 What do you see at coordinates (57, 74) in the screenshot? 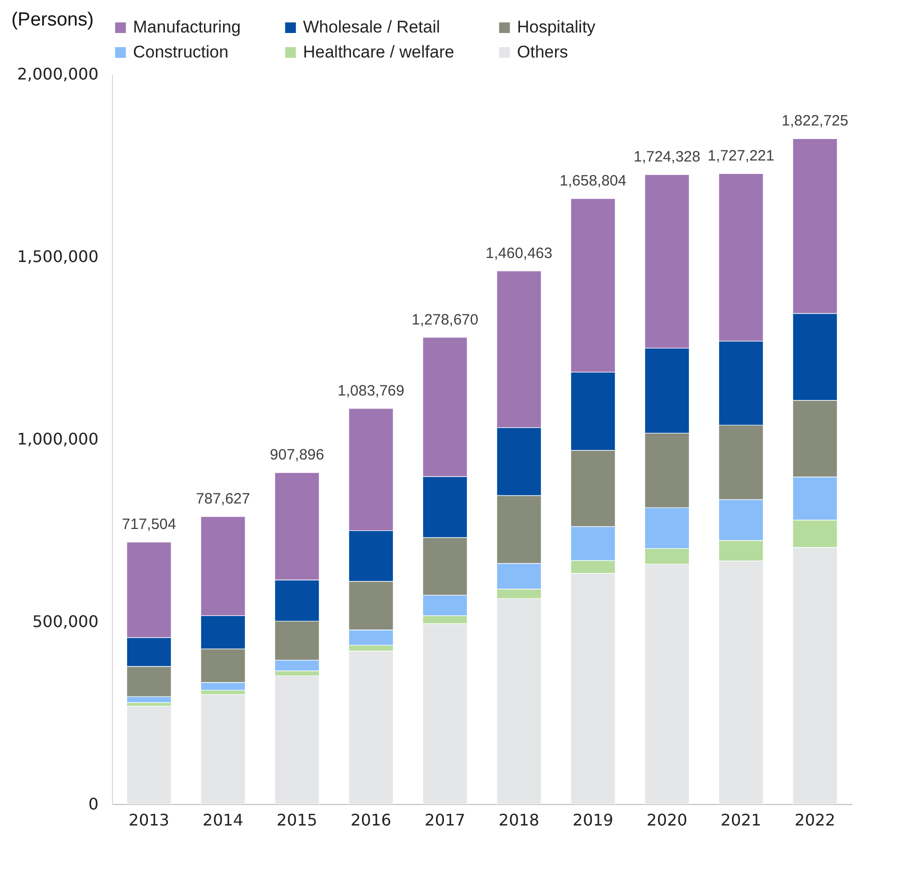
I see `y-tick-label: 2,000,000` at bounding box center [57, 74].